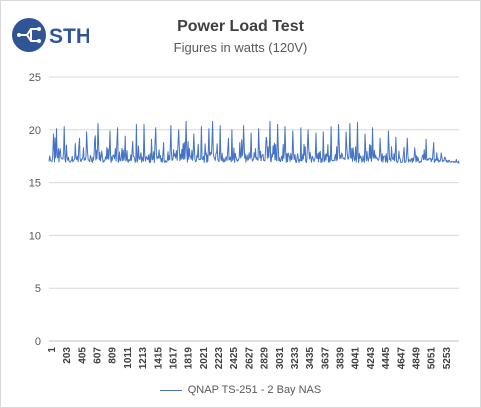  I want to click on logo-text: STH, so click(69, 36).